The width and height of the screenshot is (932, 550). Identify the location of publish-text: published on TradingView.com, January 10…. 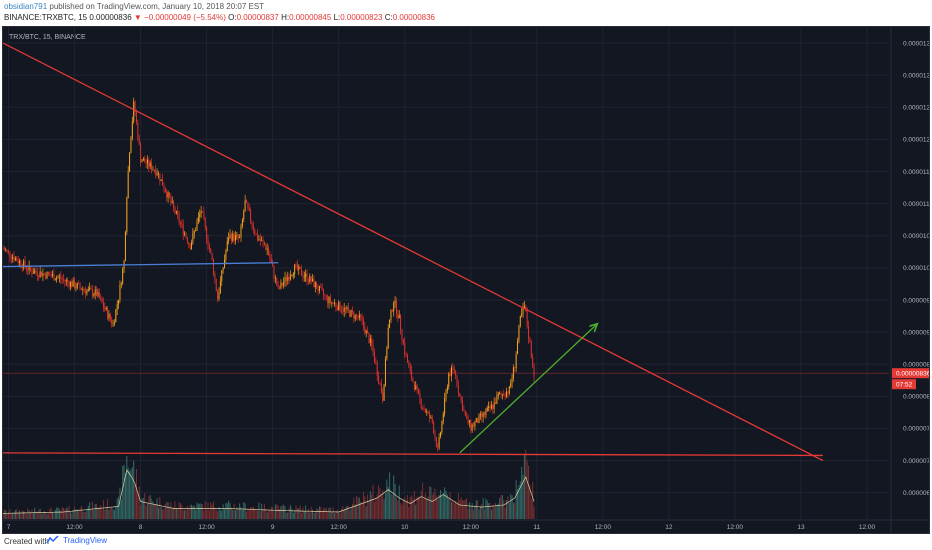
(157, 6).